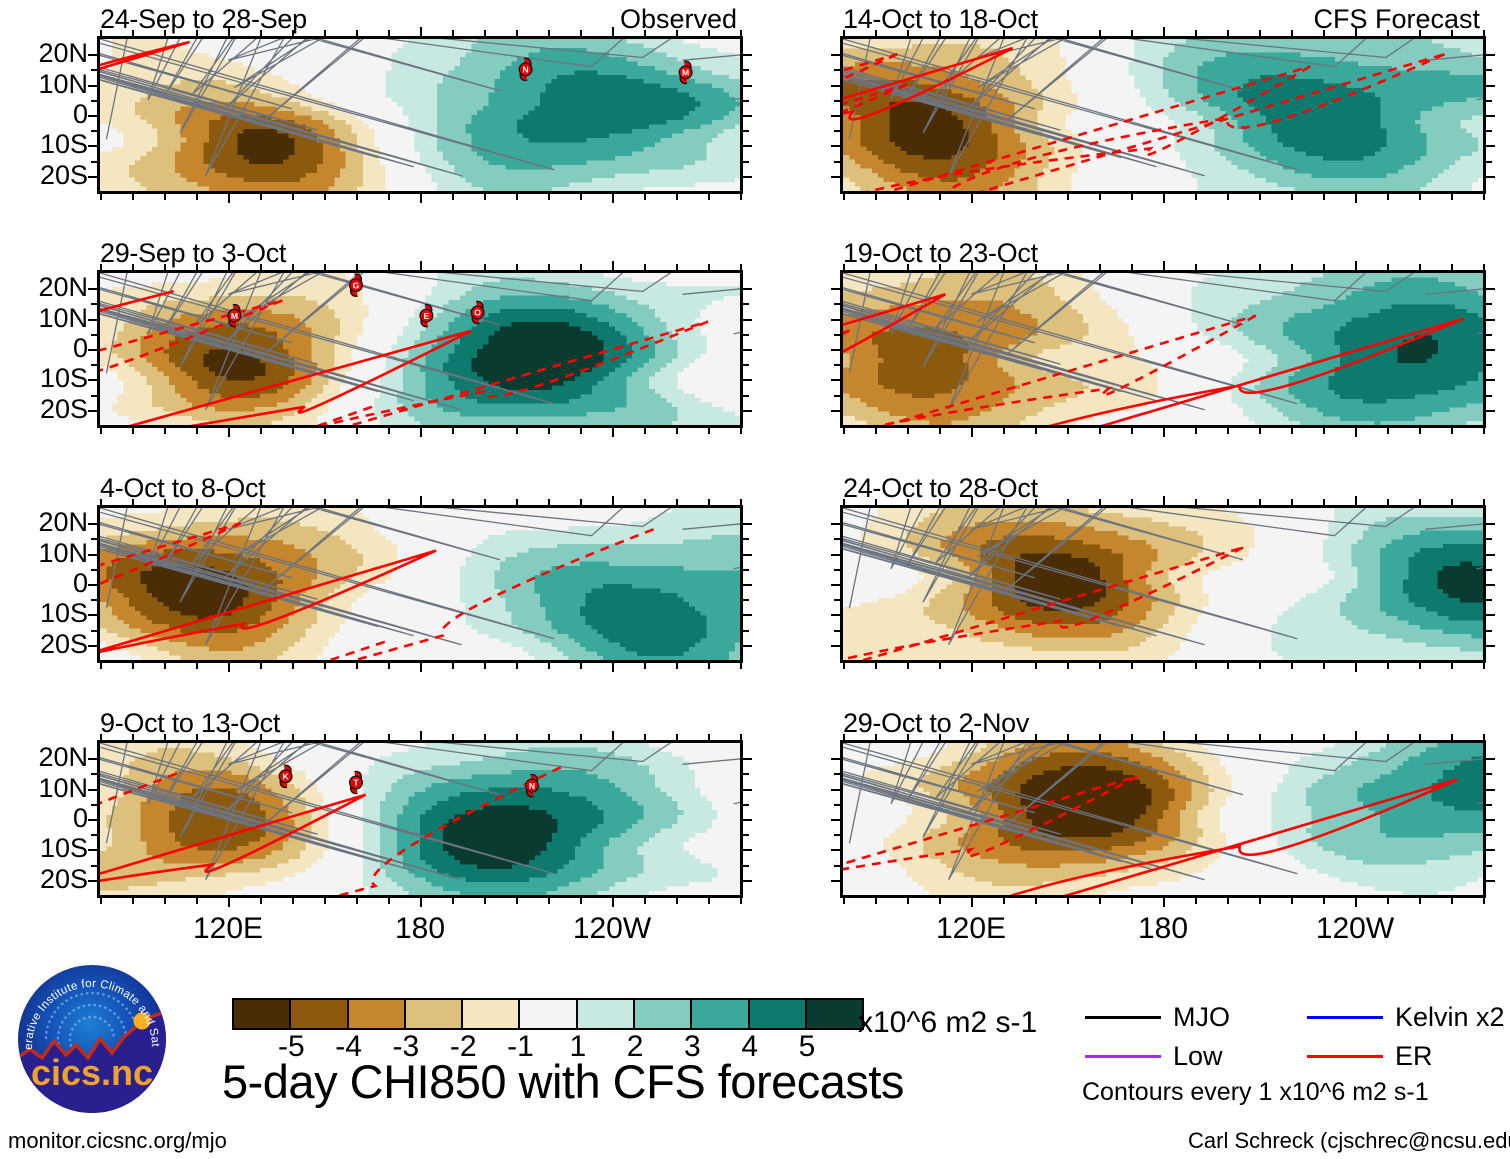 The height and width of the screenshot is (1159, 1510). Describe the element at coordinates (183, 488) in the screenshot. I see `panel-title-3: 4-Oct to 8-Oct` at that location.